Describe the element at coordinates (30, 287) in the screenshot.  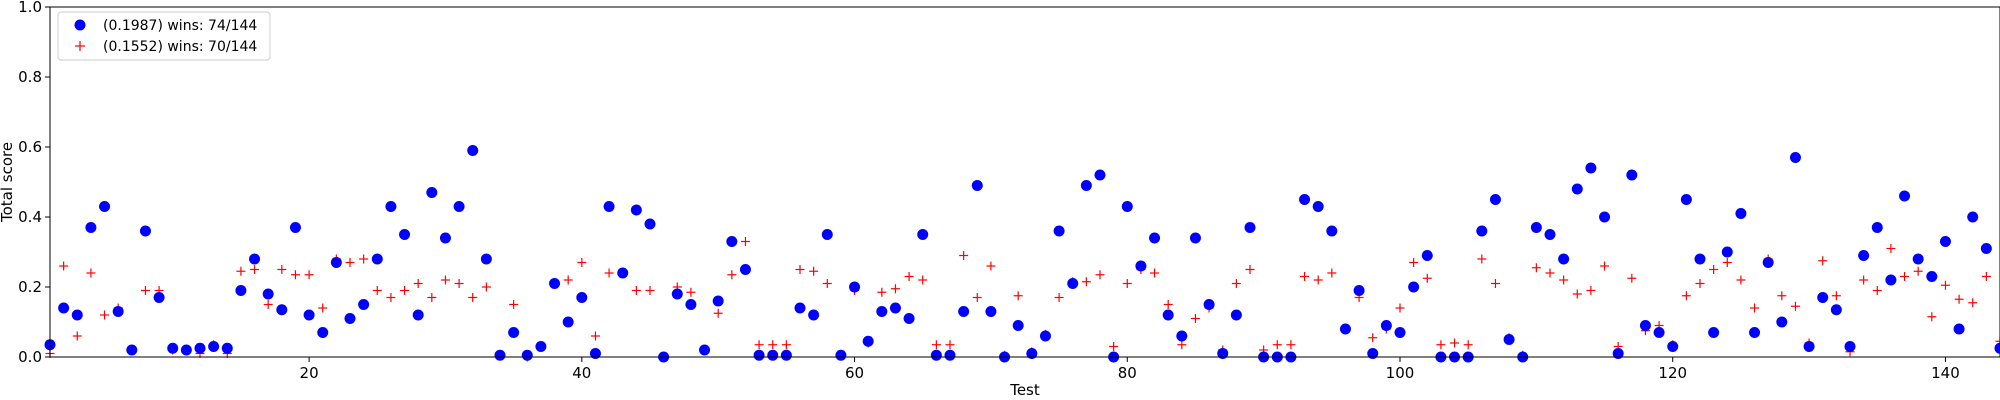
I see `y-tick-label: 0.2` at that location.